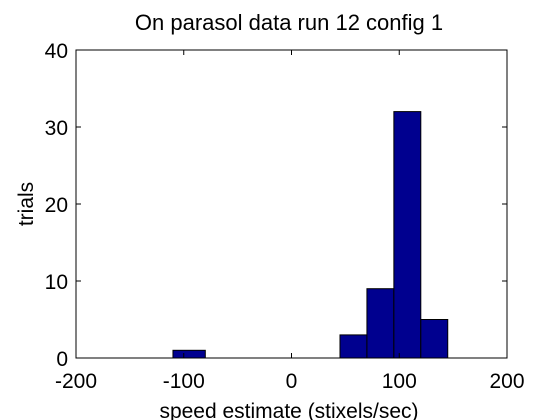 Image resolution: width=560 pixels, height=420 pixels. Describe the element at coordinates (289, 22) in the screenshot. I see `chart-title: On parasol data run 12 config 1` at that location.